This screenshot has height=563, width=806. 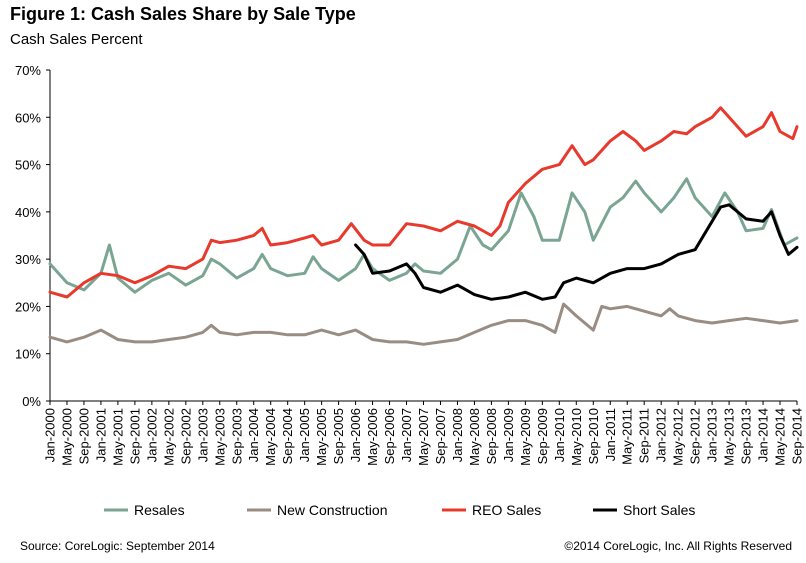 I want to click on y-tick-label: 60%, so click(x=28, y=117).